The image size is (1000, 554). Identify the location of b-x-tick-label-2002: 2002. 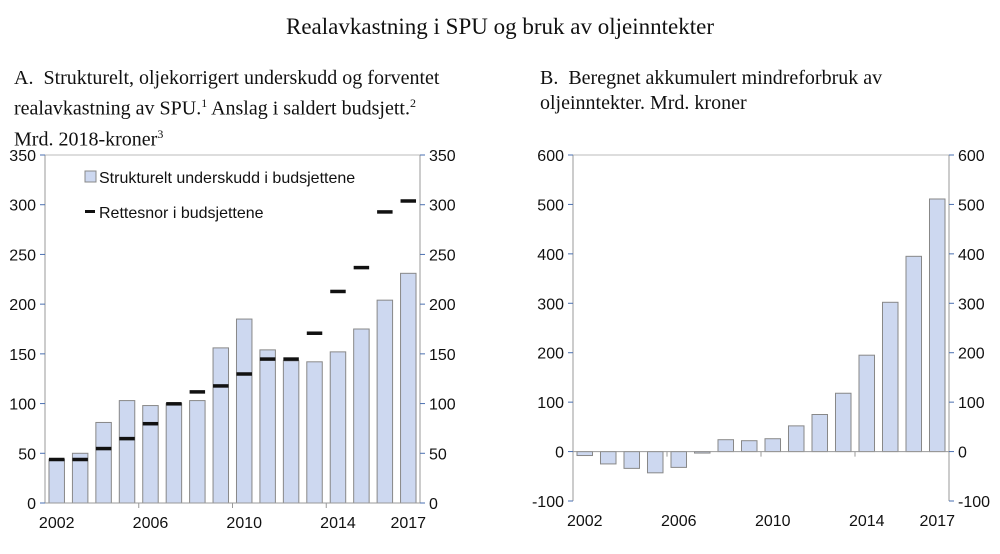
(585, 521).